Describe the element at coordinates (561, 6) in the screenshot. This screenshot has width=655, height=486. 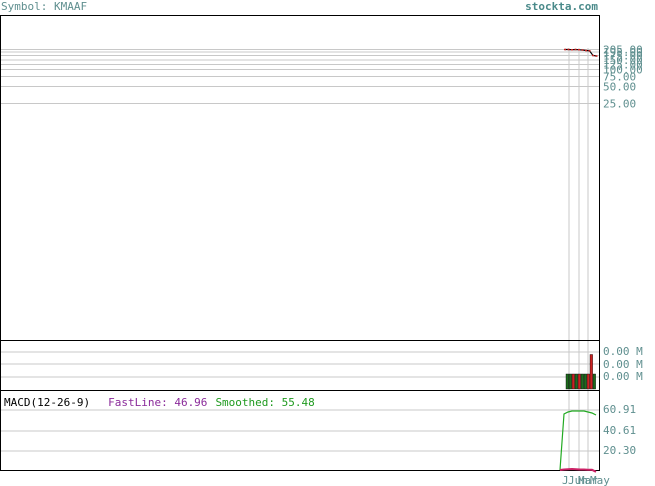
I see `site-link: stockta.com` at that location.